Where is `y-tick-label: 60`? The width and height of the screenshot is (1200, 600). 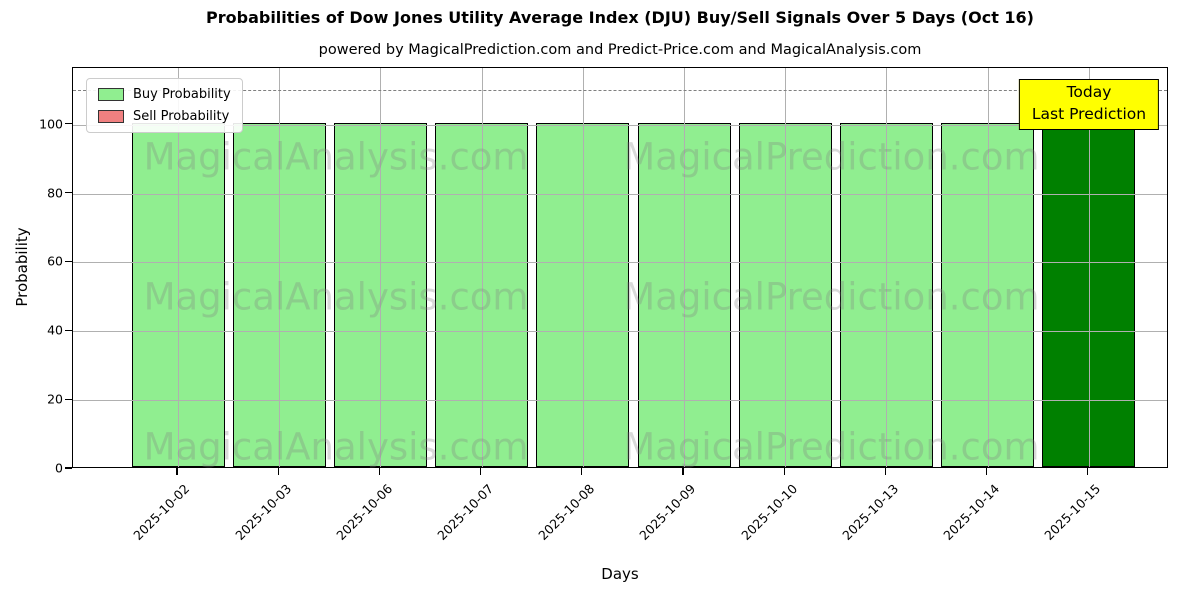
y-tick-label: 60 is located at coordinates (55, 261).